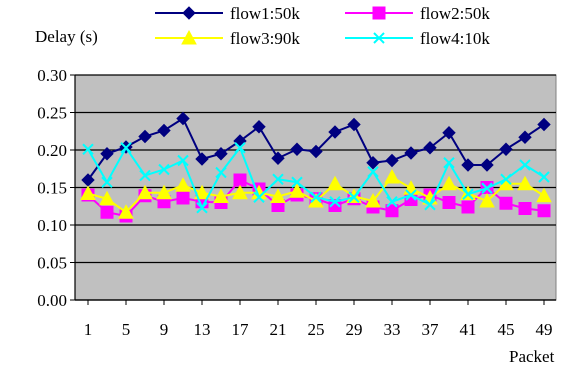 This screenshot has height=369, width=566. I want to click on y-axis-ticks: 0.00 0.05 0.10 0.15 0.20 0.25 0.30, so click(56, 188).